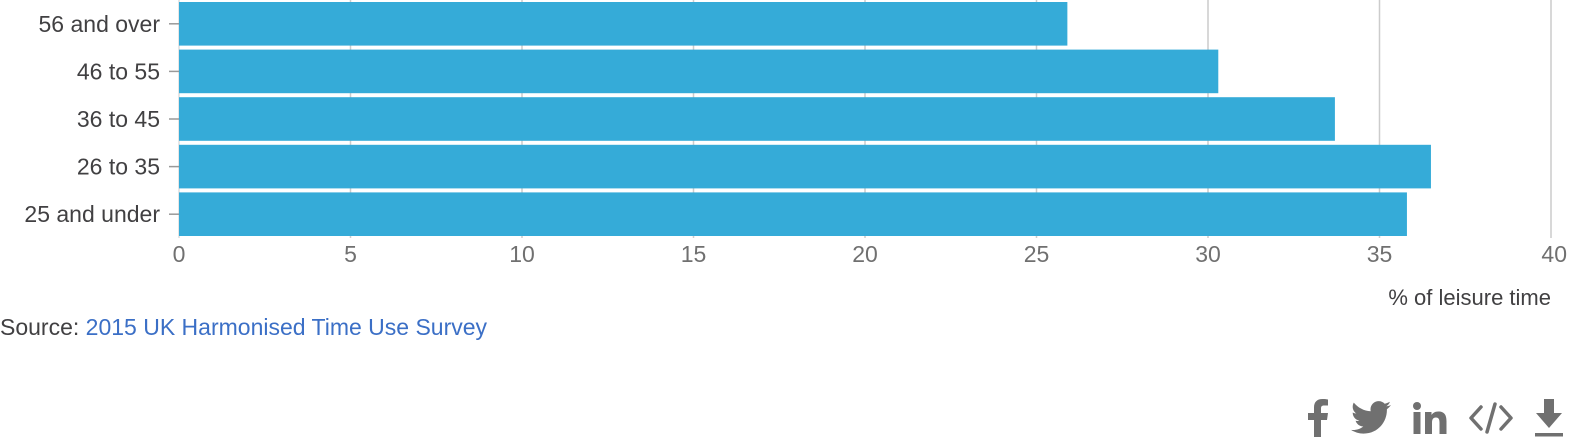  I want to click on x-tick-label: 5, so click(350, 254).